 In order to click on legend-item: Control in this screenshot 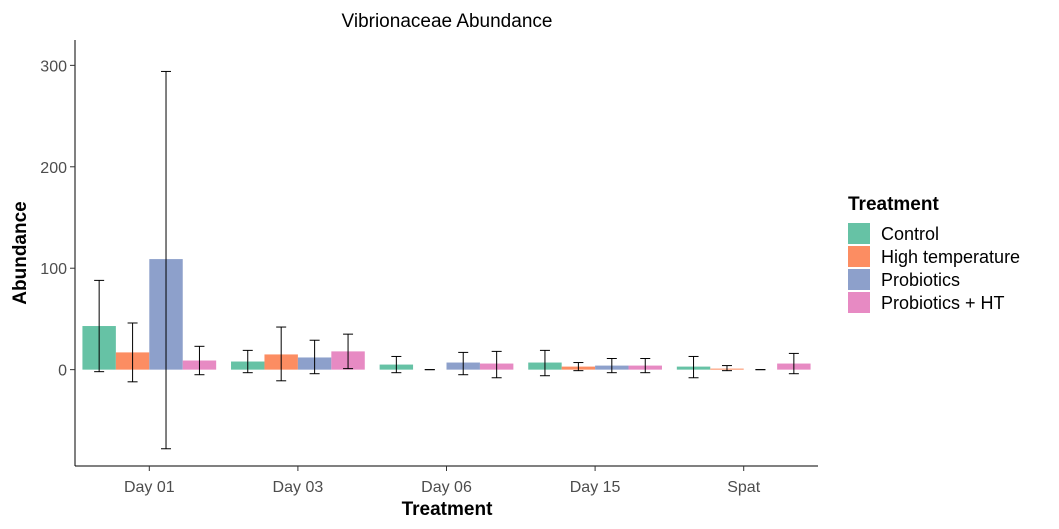, I will do `click(893, 233)`.